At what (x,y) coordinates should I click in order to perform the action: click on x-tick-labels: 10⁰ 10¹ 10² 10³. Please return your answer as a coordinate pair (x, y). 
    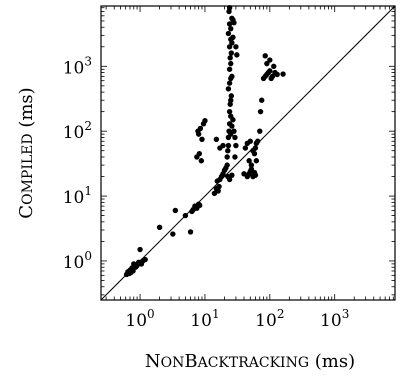
    Looking at the image, I should click on (237, 319).